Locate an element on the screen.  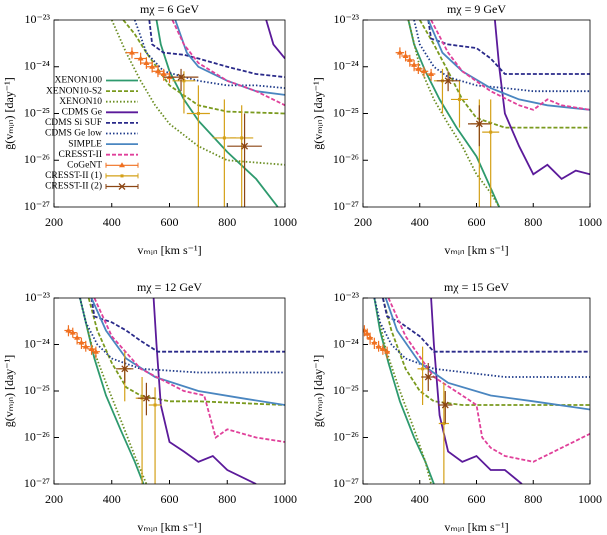
legend-label: SIMPLE is located at coordinates (85, 144).